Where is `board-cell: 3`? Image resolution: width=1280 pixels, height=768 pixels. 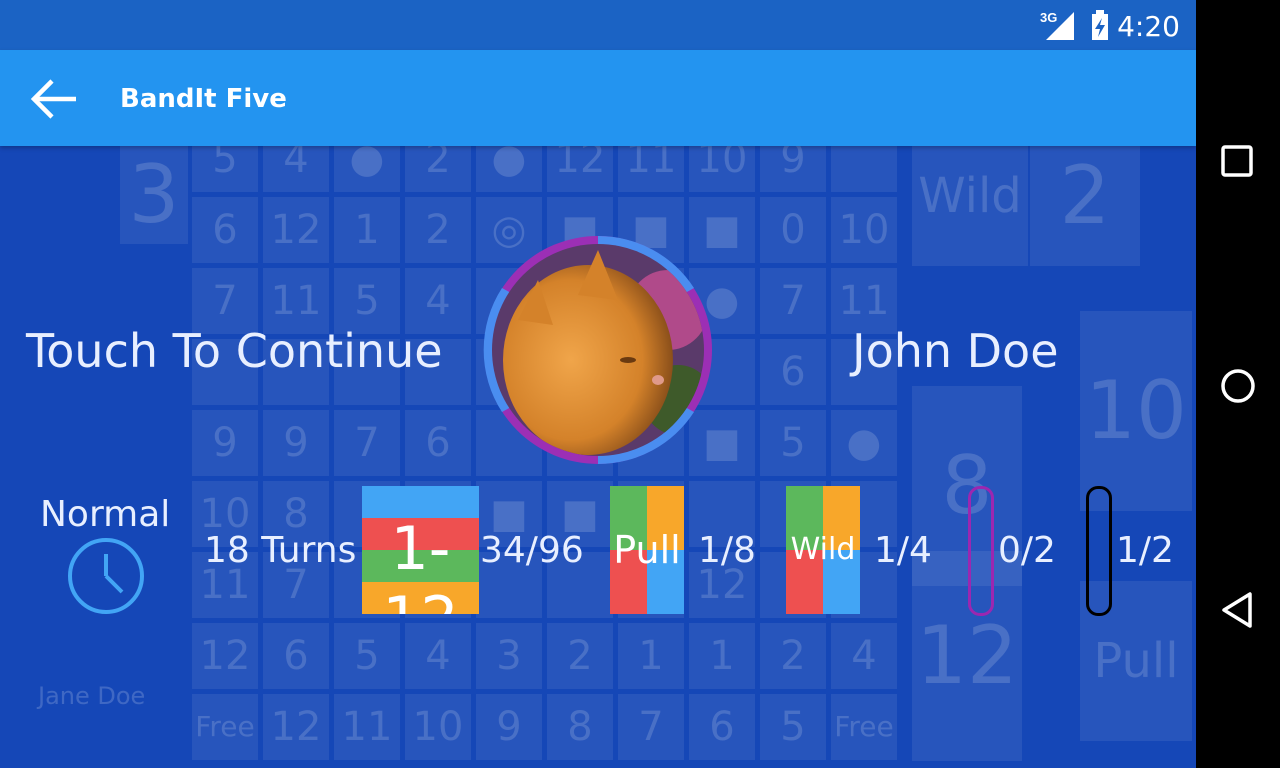
board-cell: 3 is located at coordinates (509, 656).